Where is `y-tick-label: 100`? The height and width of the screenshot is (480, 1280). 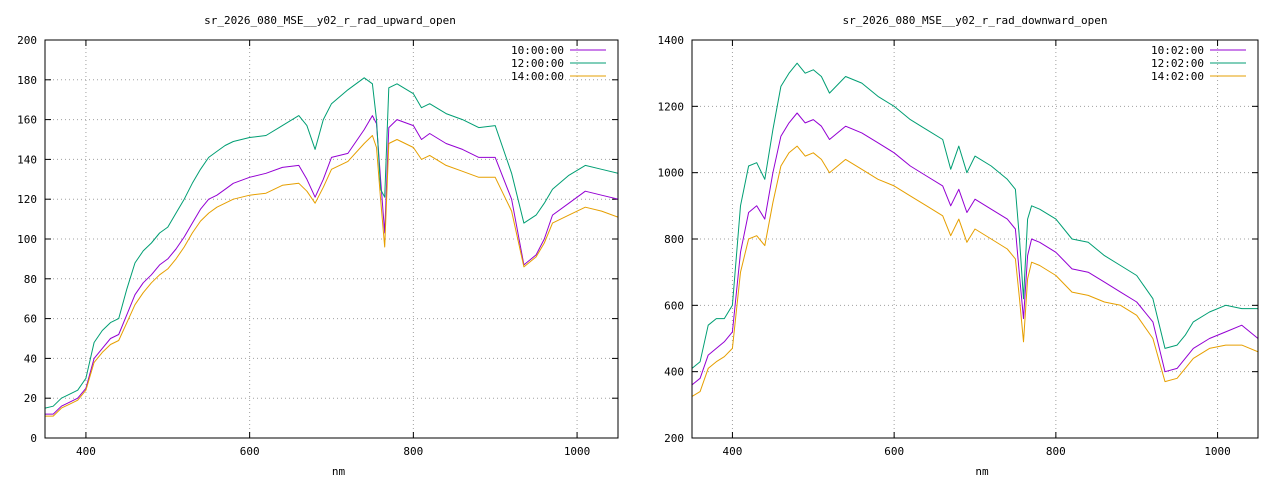 y-tick-label: 100 is located at coordinates (27, 239).